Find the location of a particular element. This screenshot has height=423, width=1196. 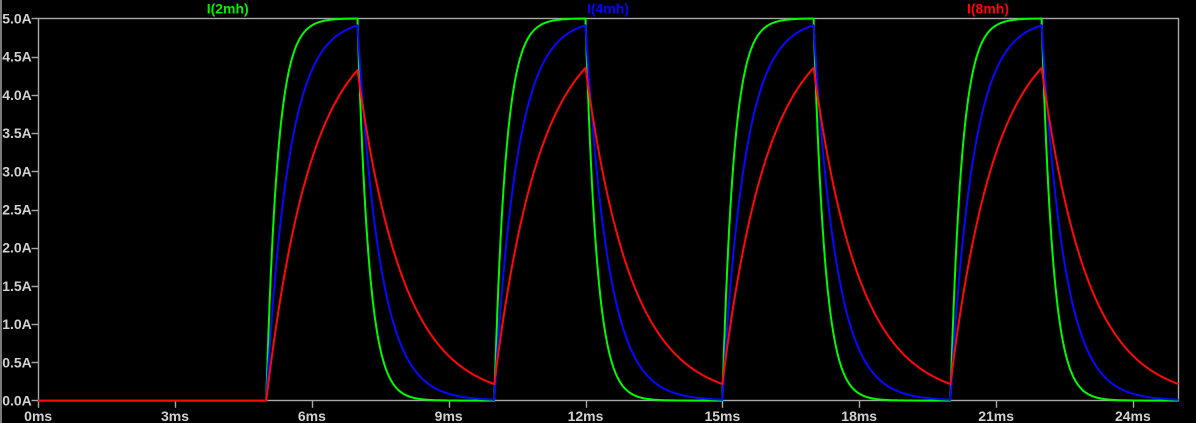

svg-text: 3.5A is located at coordinates (17, 133).